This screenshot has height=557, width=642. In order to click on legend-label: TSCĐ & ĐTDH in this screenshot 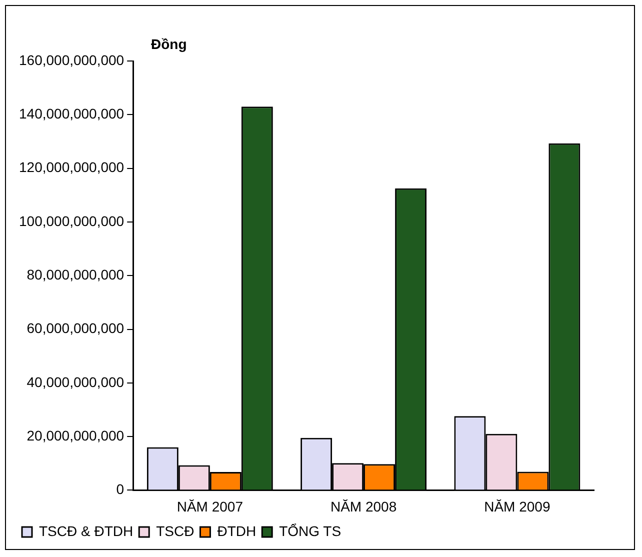, I will do `click(86, 530)`.